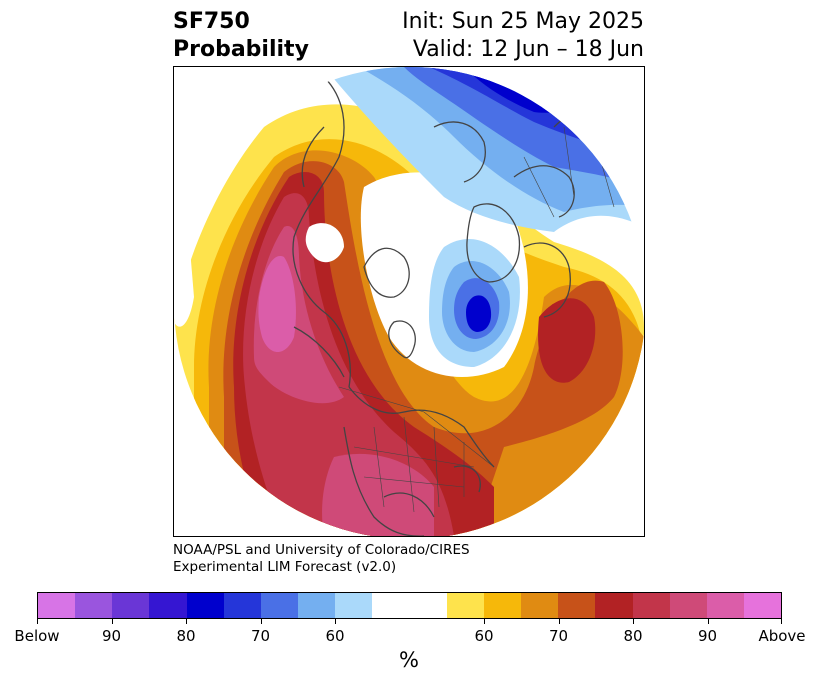 This screenshot has width=819, height=686. Describe the element at coordinates (378, 494) in the screenshot. I see `warm-anomaly-90-south` at that location.